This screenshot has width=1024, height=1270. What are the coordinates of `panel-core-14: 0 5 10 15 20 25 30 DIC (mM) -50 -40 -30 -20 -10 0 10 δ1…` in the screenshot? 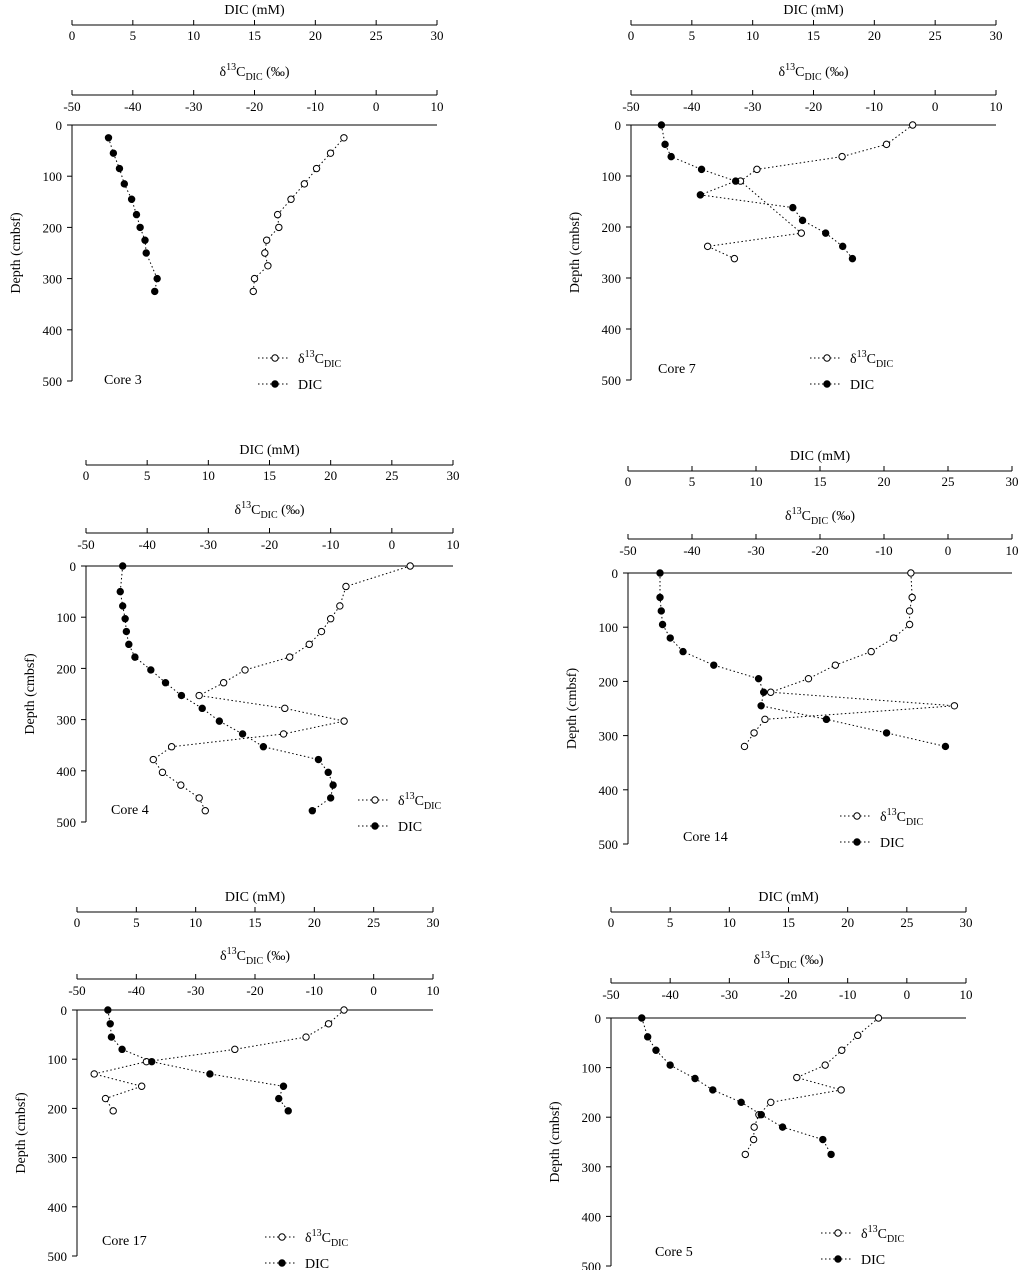 It's located at (792, 650).